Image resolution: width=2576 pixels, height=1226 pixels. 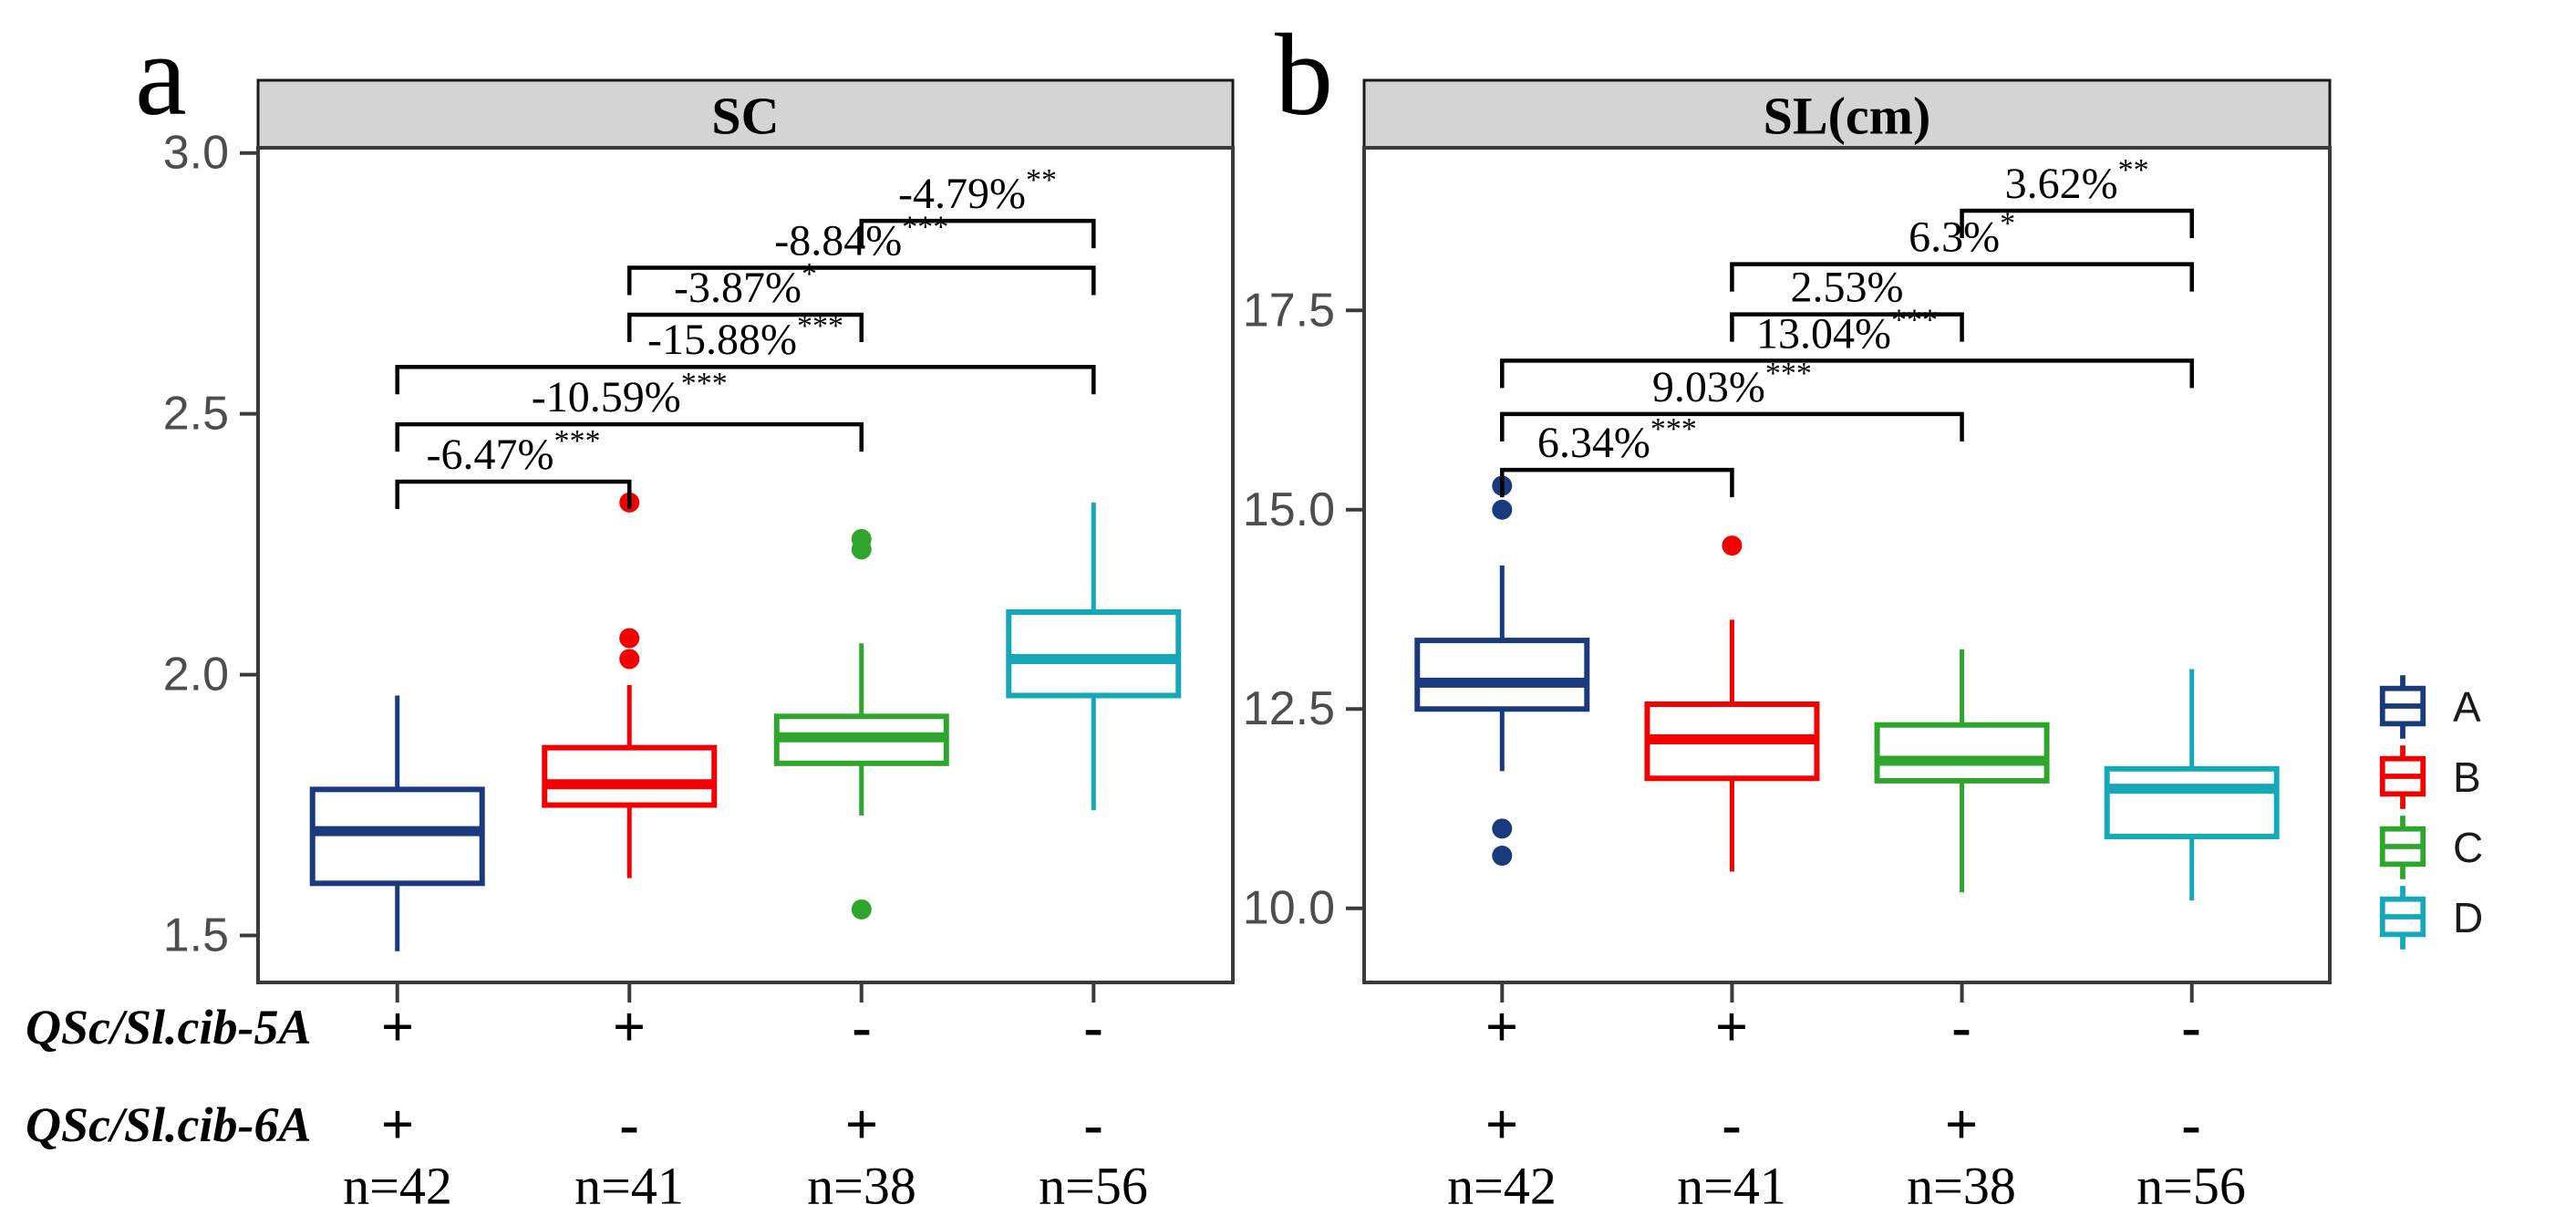 I want to click on panel-letter-b: b, so click(x=1304, y=75).